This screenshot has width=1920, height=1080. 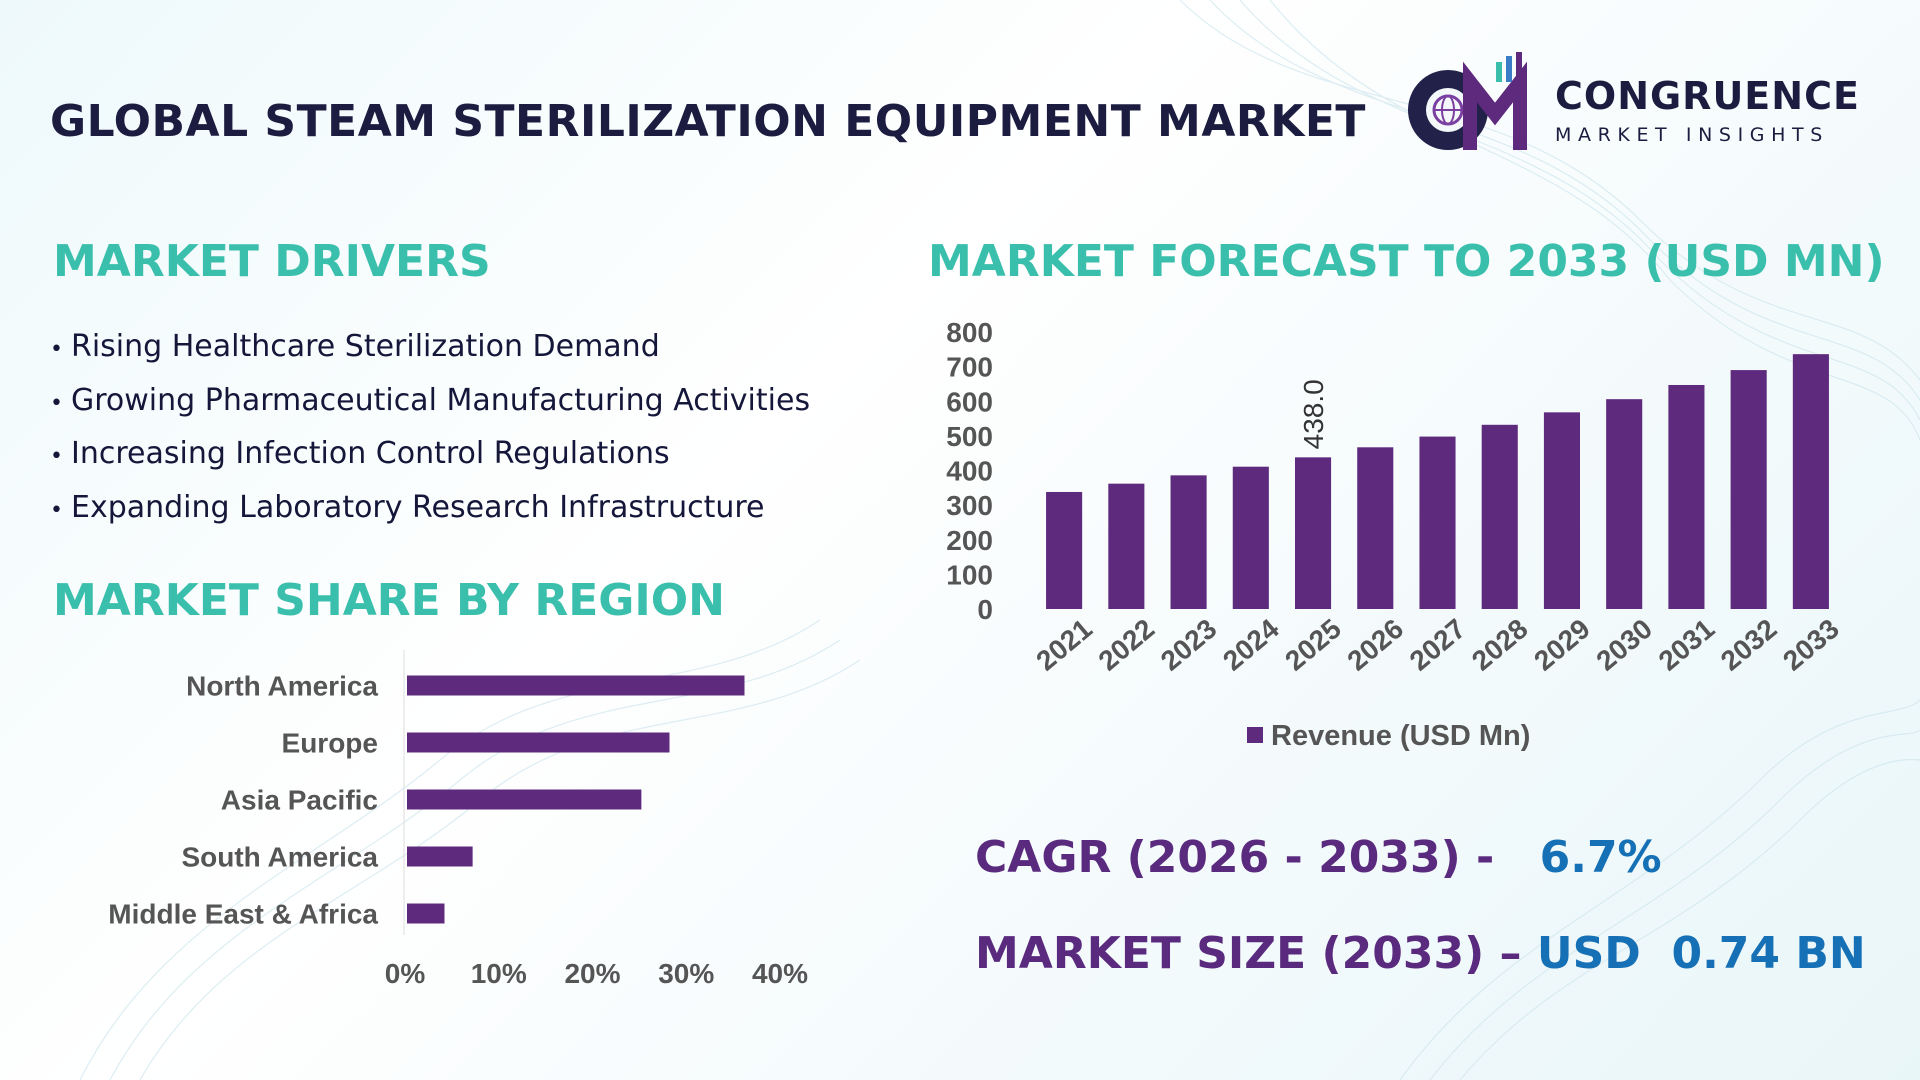 What do you see at coordinates (1467, 101) in the screenshot?
I see `logo-mark-icon` at bounding box center [1467, 101].